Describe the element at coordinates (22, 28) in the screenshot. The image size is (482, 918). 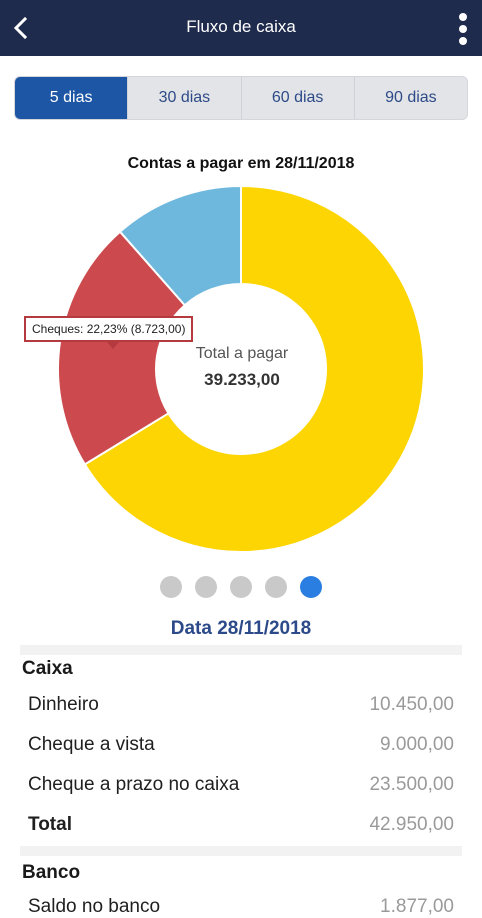
I see `back-arrow-icon` at that location.